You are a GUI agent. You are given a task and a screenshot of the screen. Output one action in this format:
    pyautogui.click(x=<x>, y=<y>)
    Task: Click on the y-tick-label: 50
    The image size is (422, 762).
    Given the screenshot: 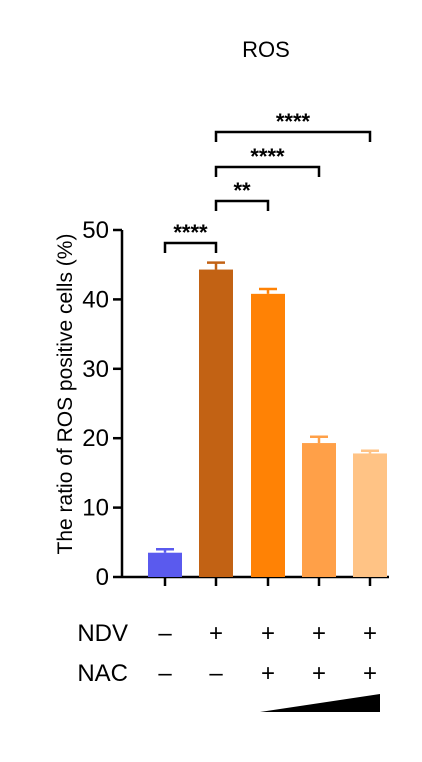 What is the action you would take?
    pyautogui.click(x=95, y=230)
    